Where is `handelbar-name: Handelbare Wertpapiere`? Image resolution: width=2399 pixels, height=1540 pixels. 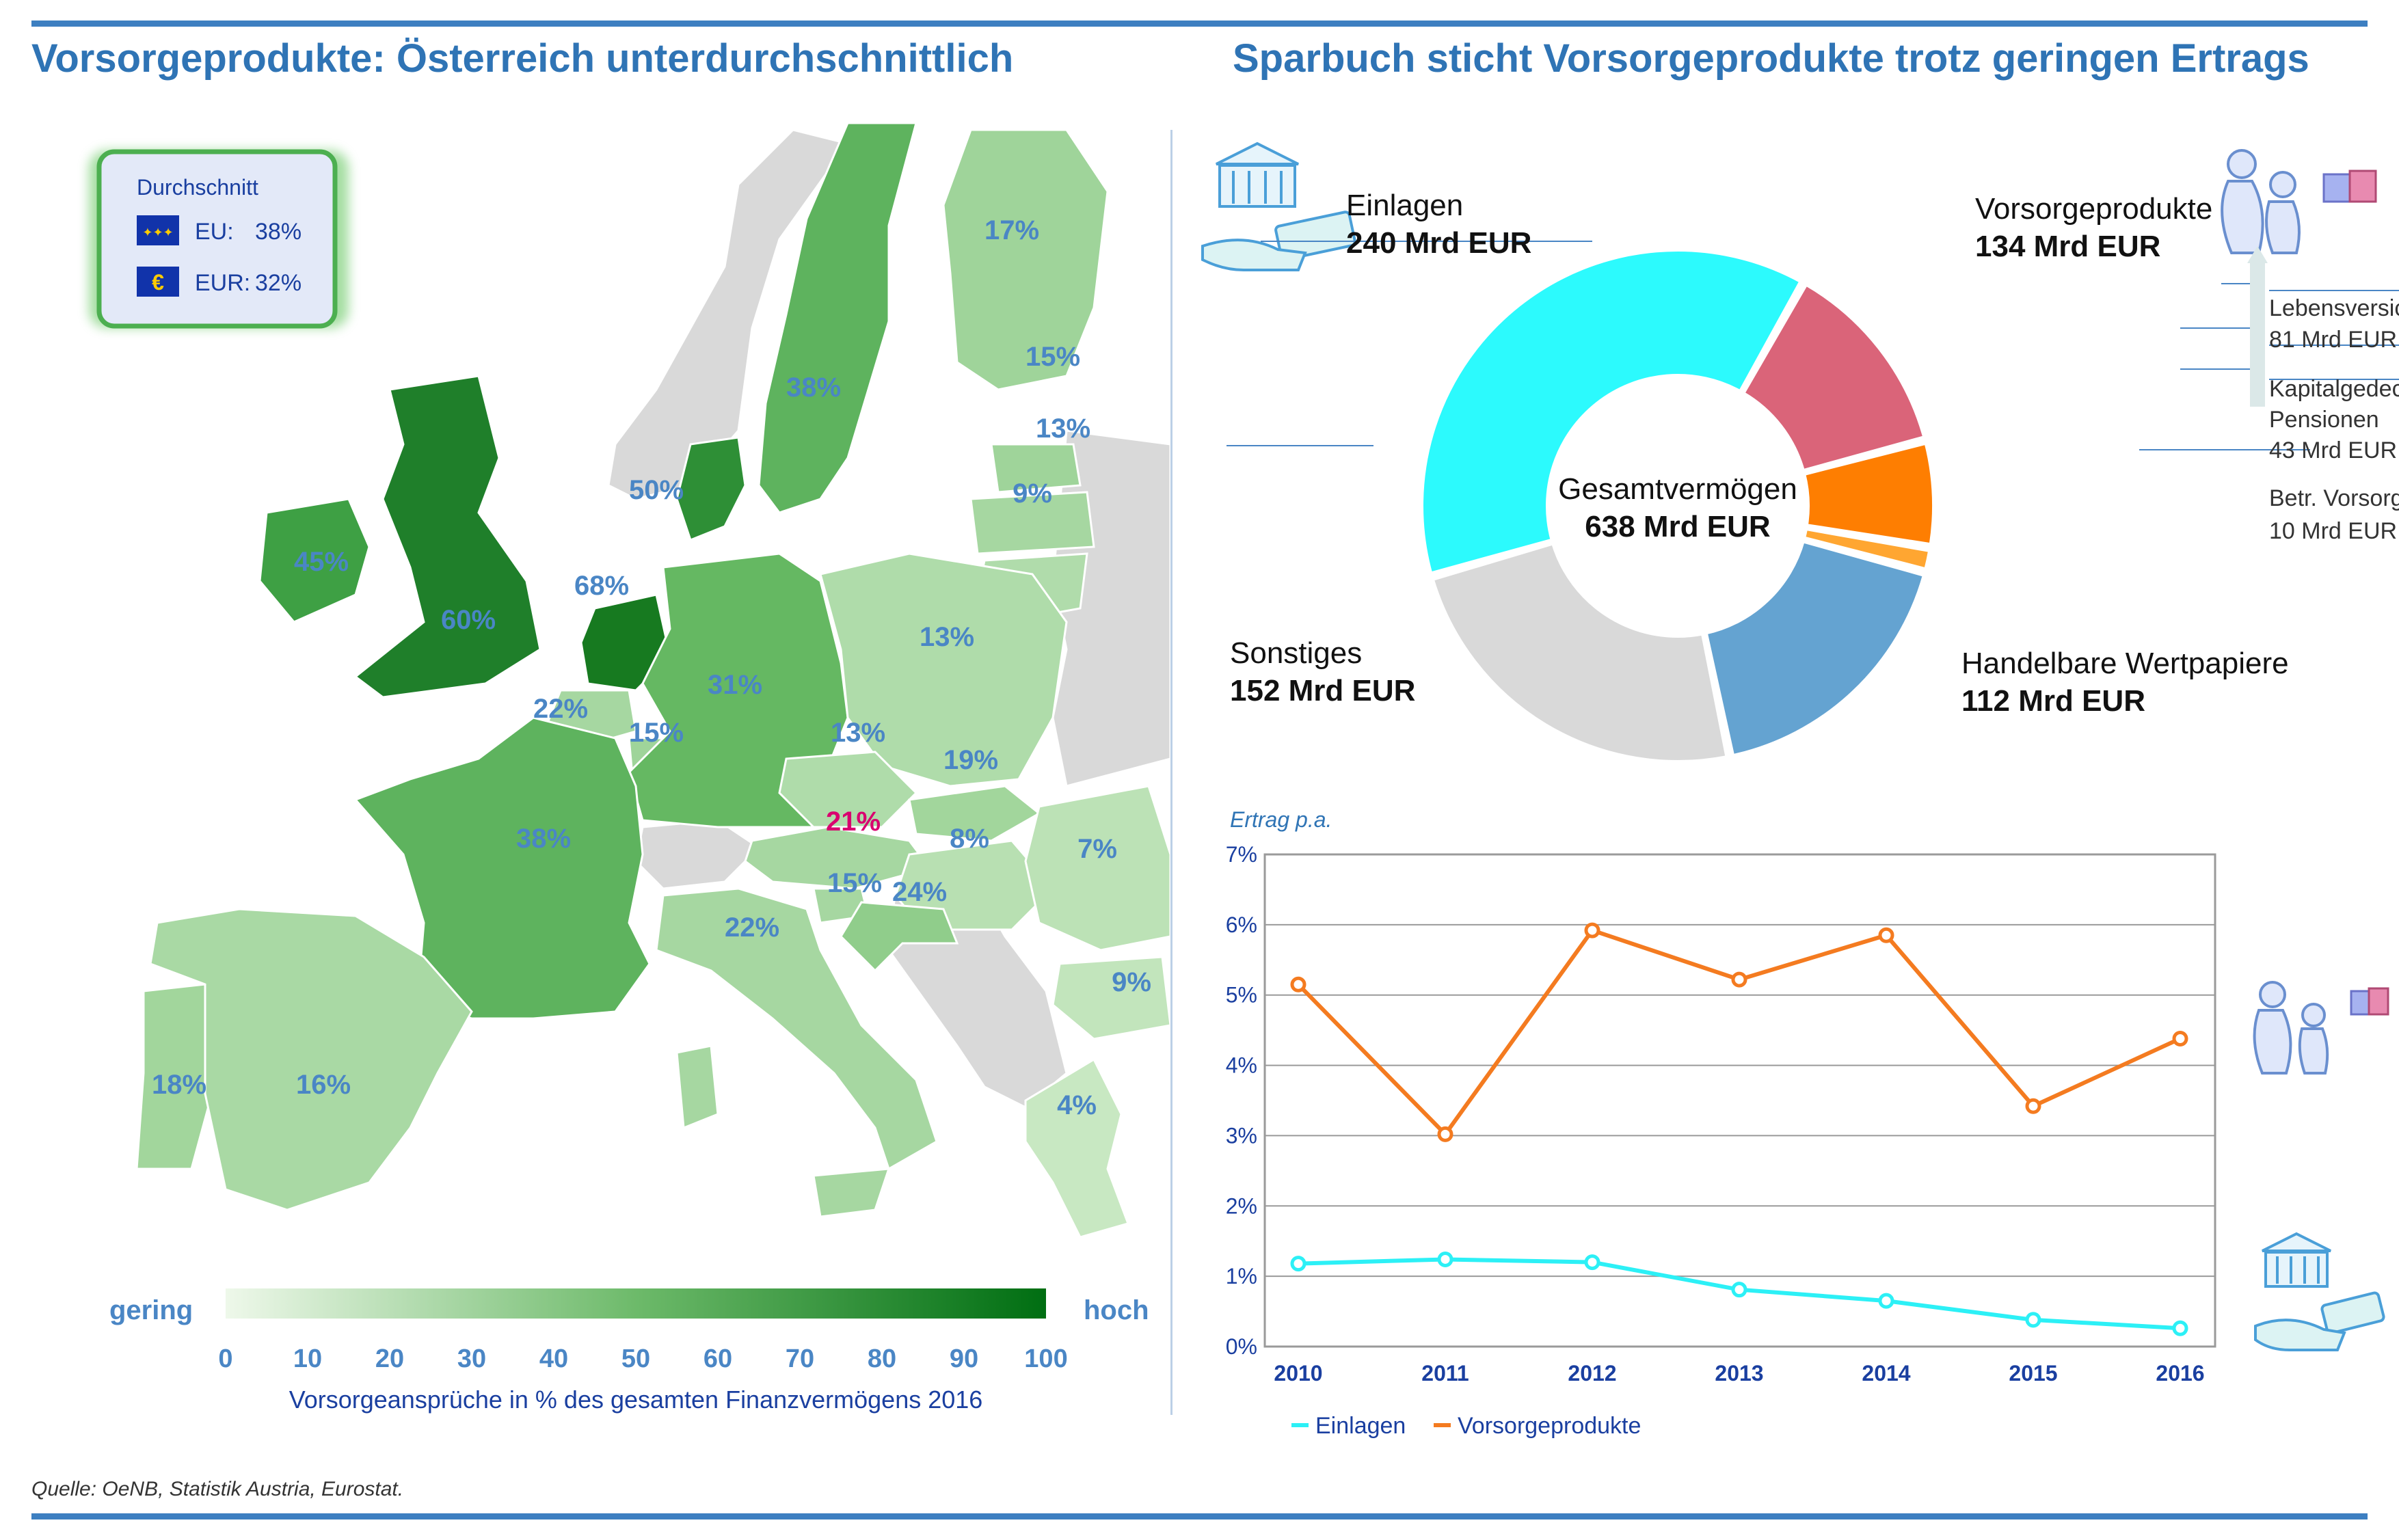 handelbar-name: Handelbare Wertpapiere is located at coordinates (2125, 663).